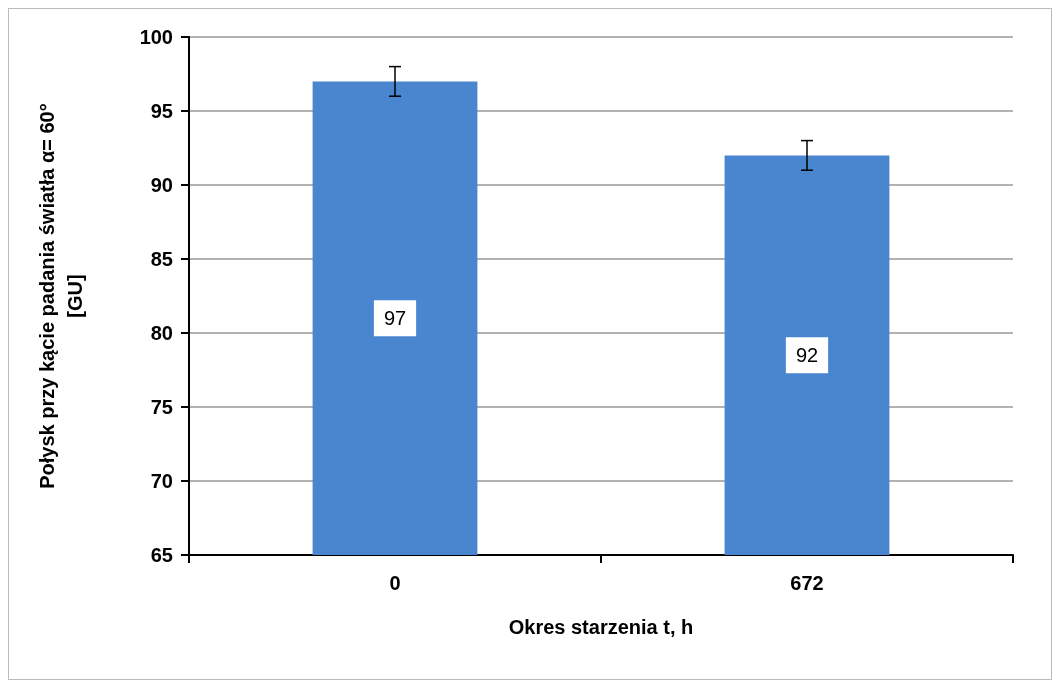  Describe the element at coordinates (601, 627) in the screenshot. I see `x-axis-title: Okres starzenia t, h` at that location.